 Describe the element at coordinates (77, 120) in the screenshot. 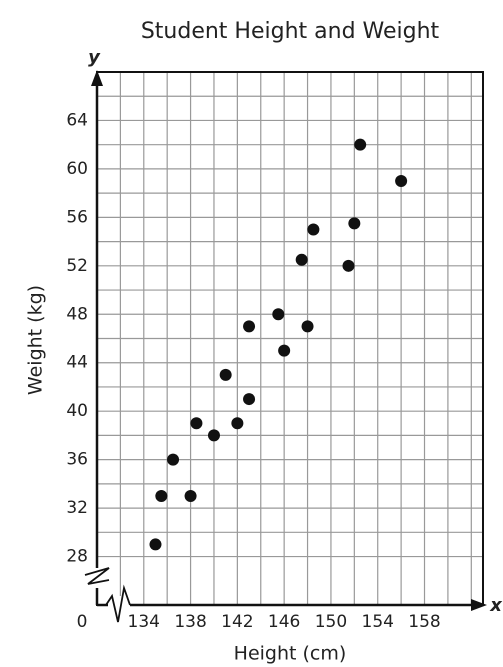

I see `y-tick-label: 64` at that location.